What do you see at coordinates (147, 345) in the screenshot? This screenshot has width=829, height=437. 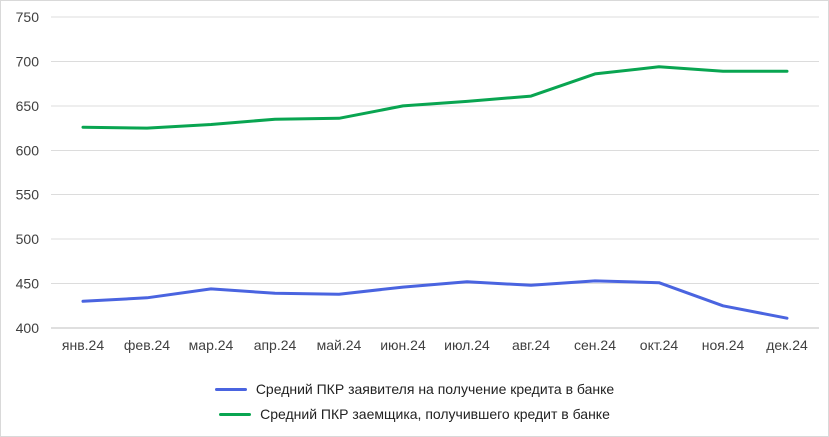 I see `svg-text: фев.24` at bounding box center [147, 345].